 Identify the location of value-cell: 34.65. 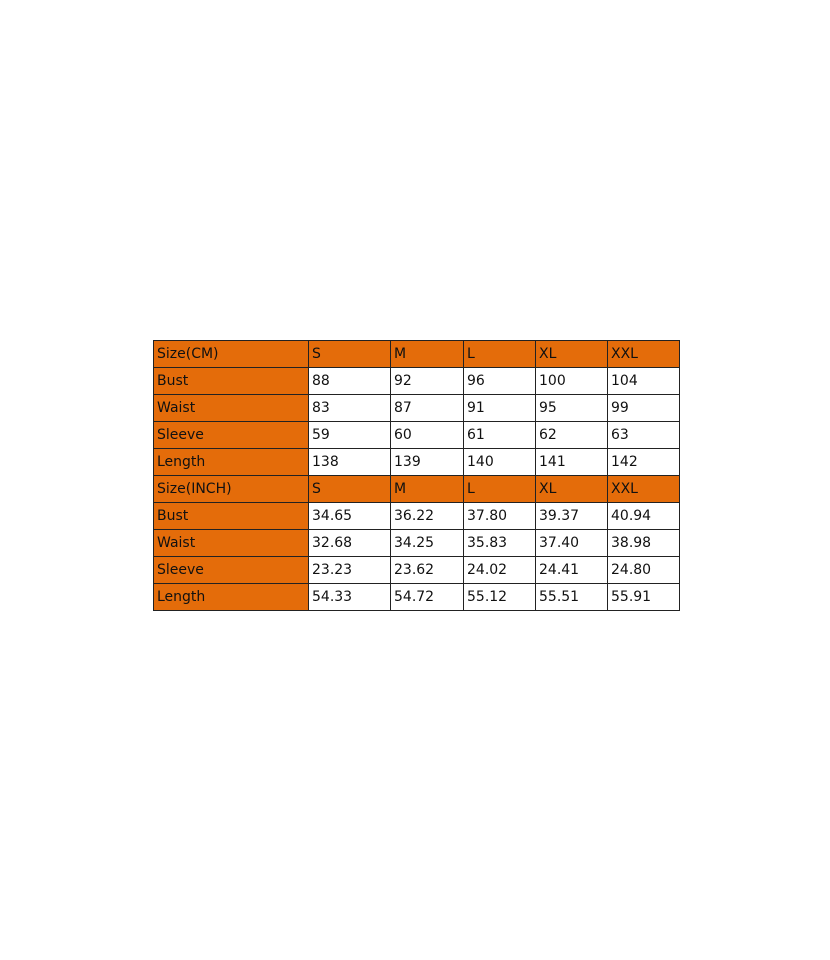
(349, 516).